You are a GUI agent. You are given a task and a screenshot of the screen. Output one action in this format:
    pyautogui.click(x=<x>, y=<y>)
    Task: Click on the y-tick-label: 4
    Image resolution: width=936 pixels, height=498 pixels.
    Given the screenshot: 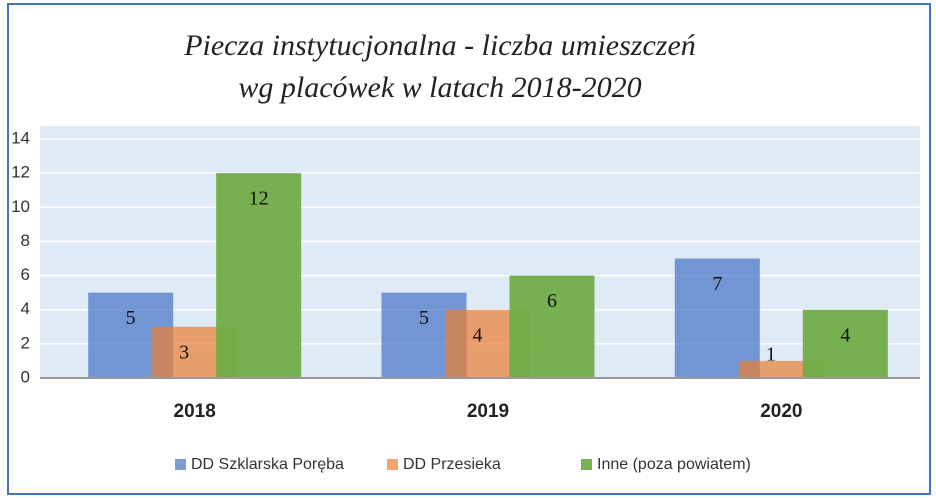 What is the action you would take?
    pyautogui.click(x=25, y=308)
    